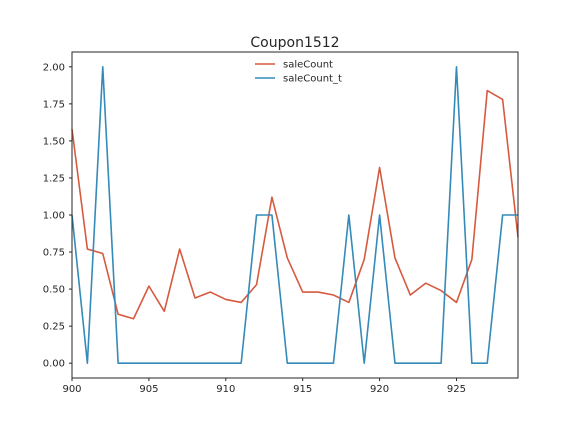  Describe the element at coordinates (54, 290) in the screenshot. I see `y-tick-label: 0.50` at that location.